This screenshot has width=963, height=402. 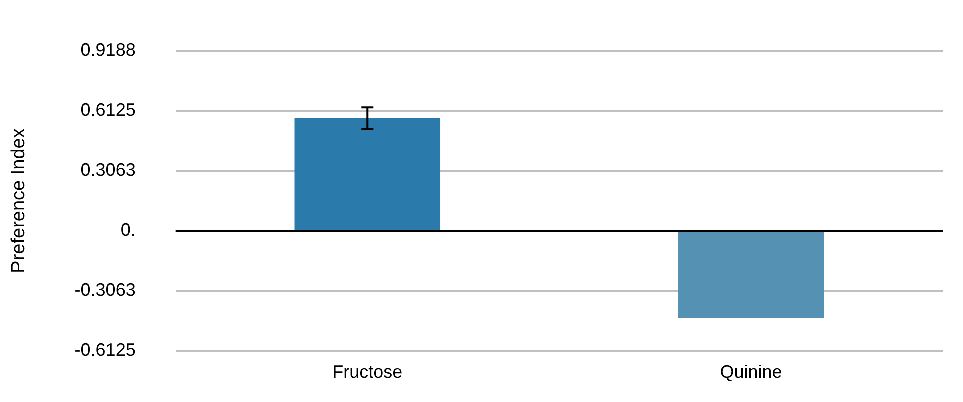 What do you see at coordinates (105, 350) in the screenshot?
I see `y-tick-label: -0.6125` at bounding box center [105, 350].